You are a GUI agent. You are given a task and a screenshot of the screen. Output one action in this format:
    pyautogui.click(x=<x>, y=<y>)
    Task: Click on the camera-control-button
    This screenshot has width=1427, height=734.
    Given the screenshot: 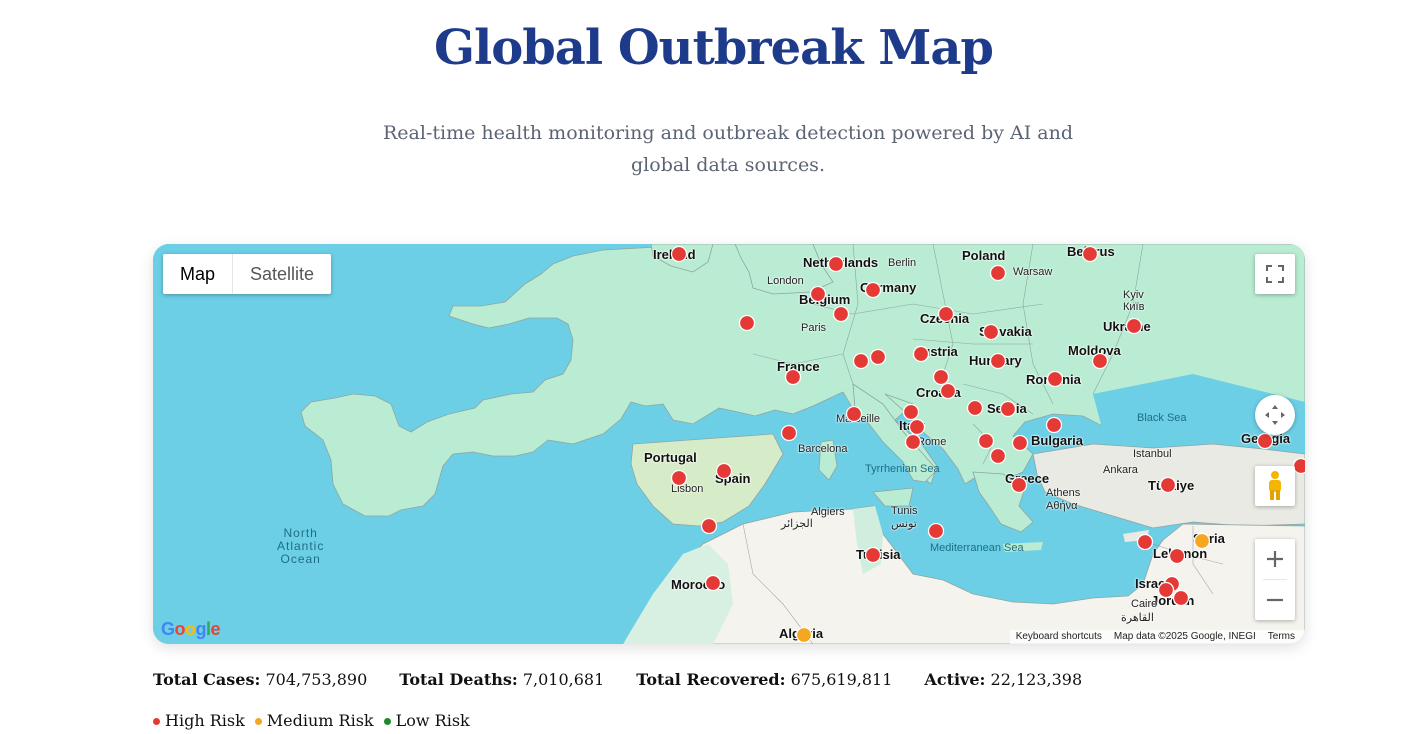 What is the action you would take?
    pyautogui.click(x=1275, y=415)
    